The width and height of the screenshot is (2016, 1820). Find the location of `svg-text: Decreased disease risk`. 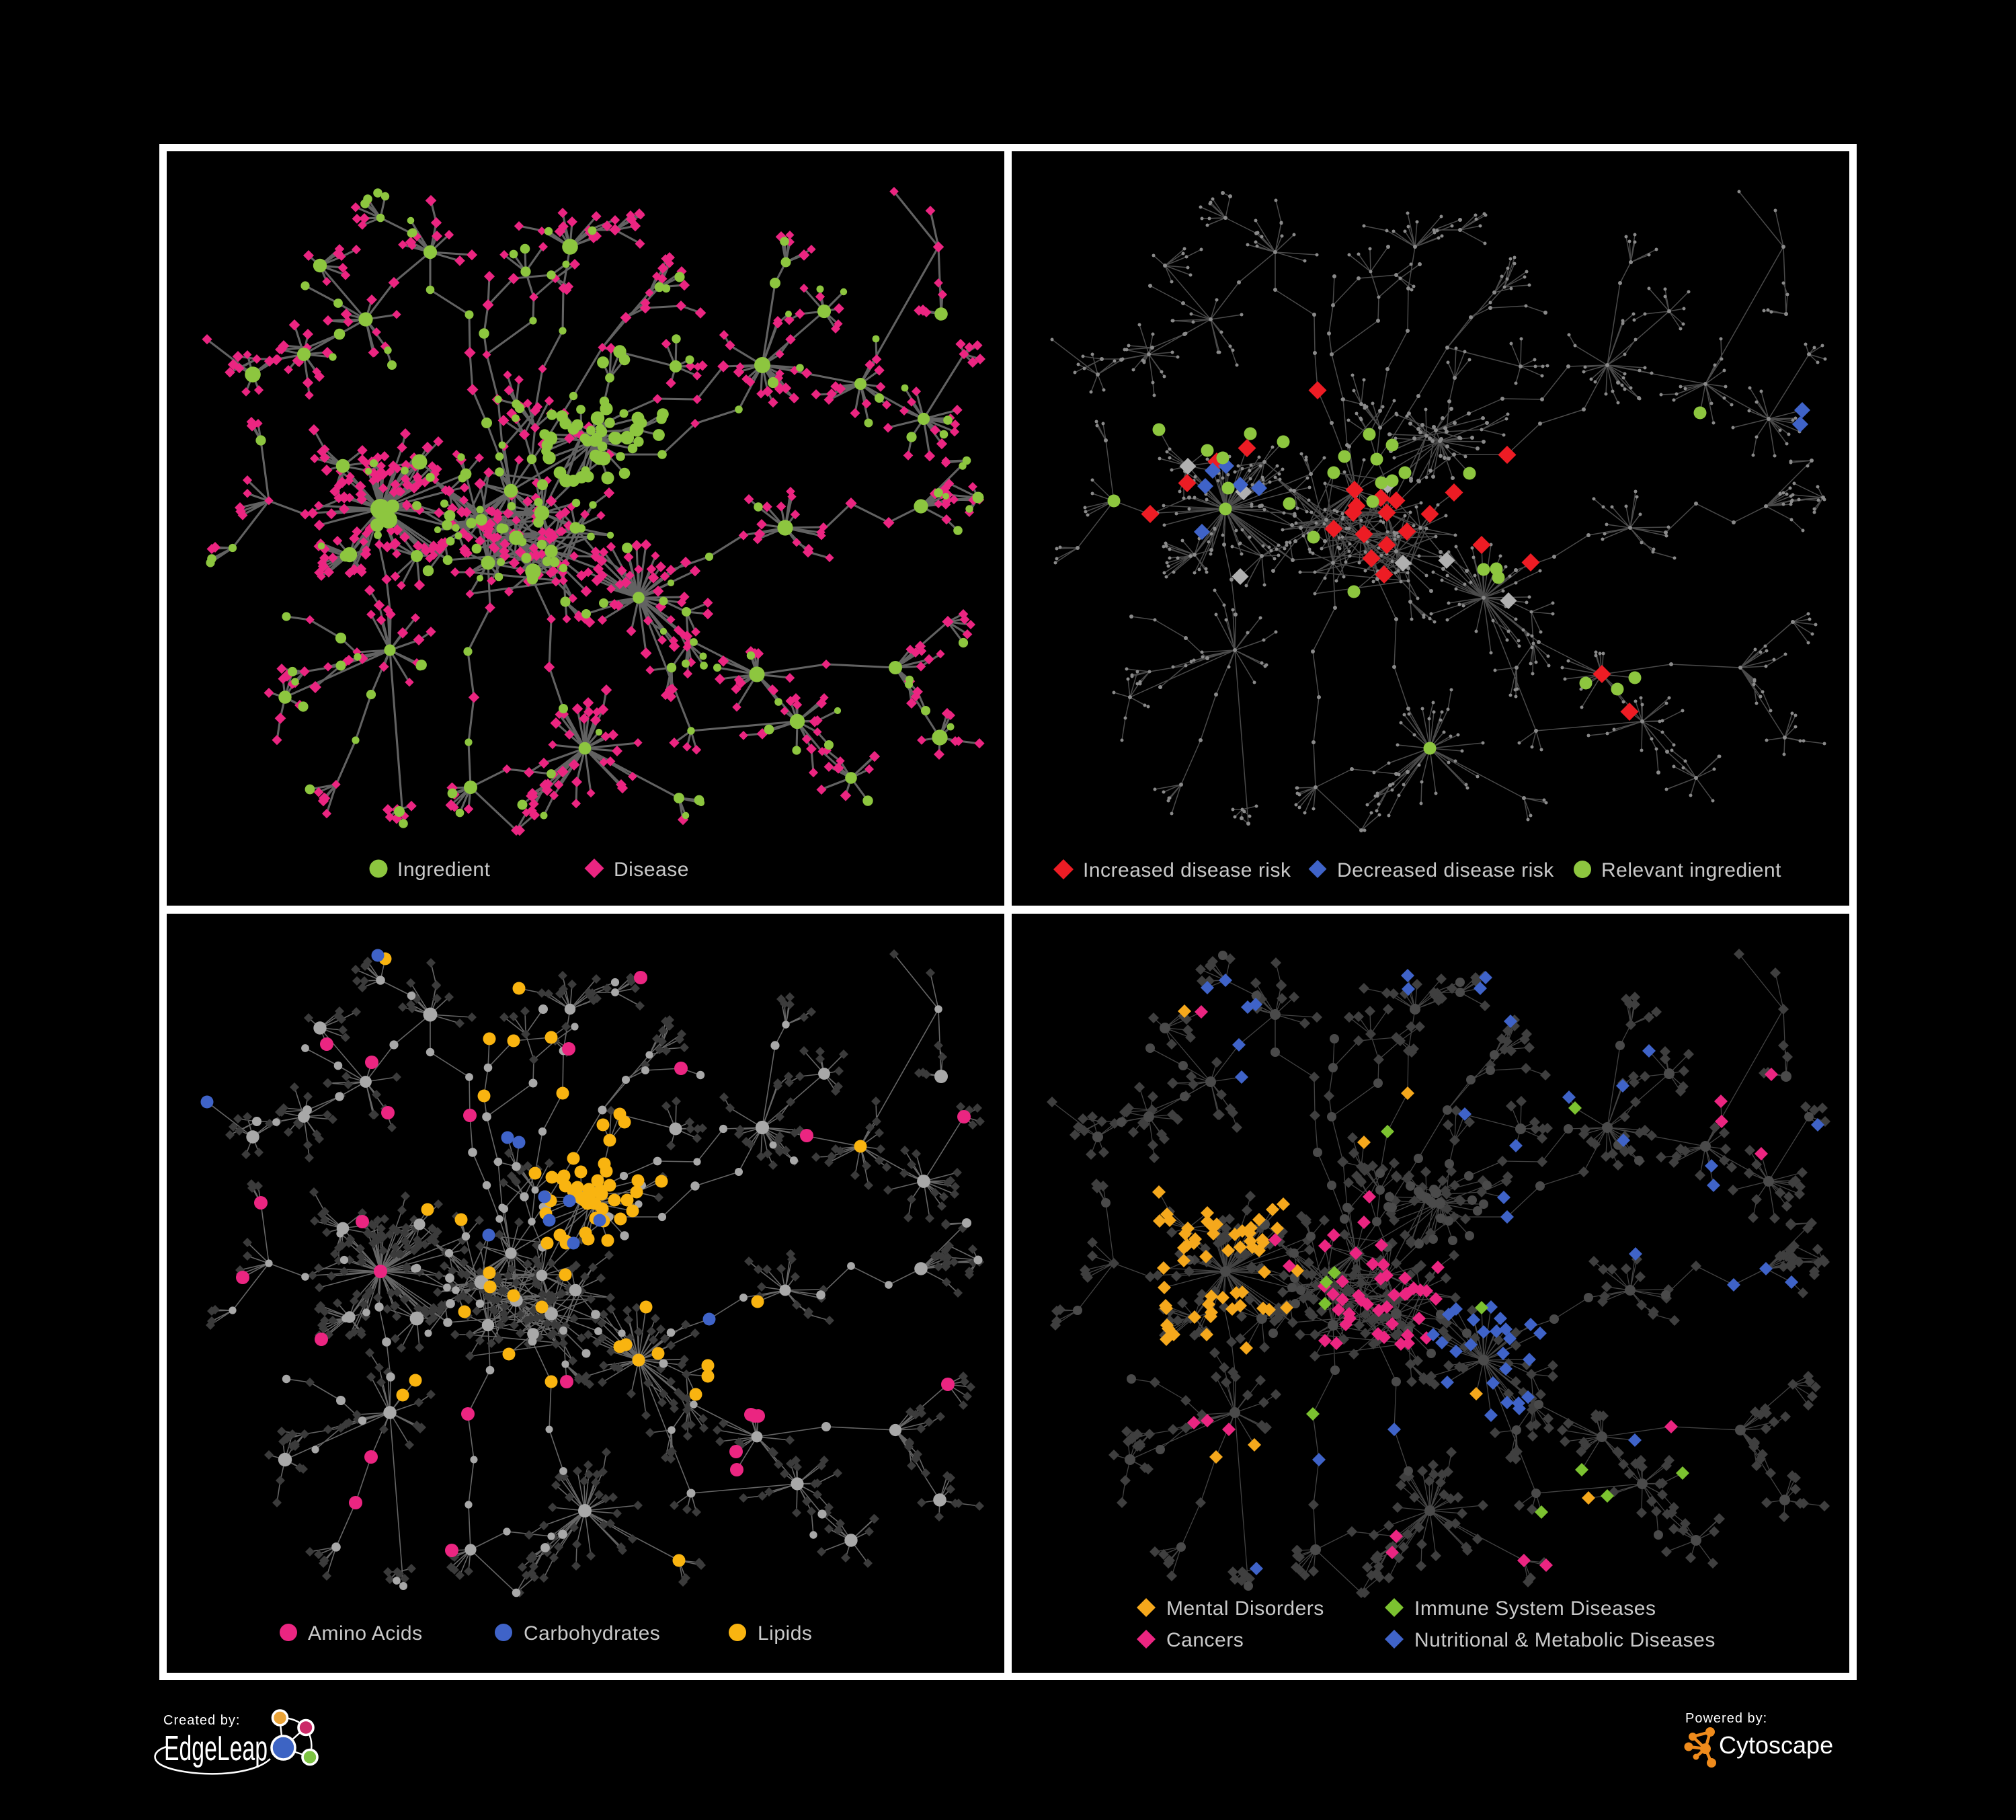

svg-text: Decreased disease risk is located at coordinates (1445, 870).